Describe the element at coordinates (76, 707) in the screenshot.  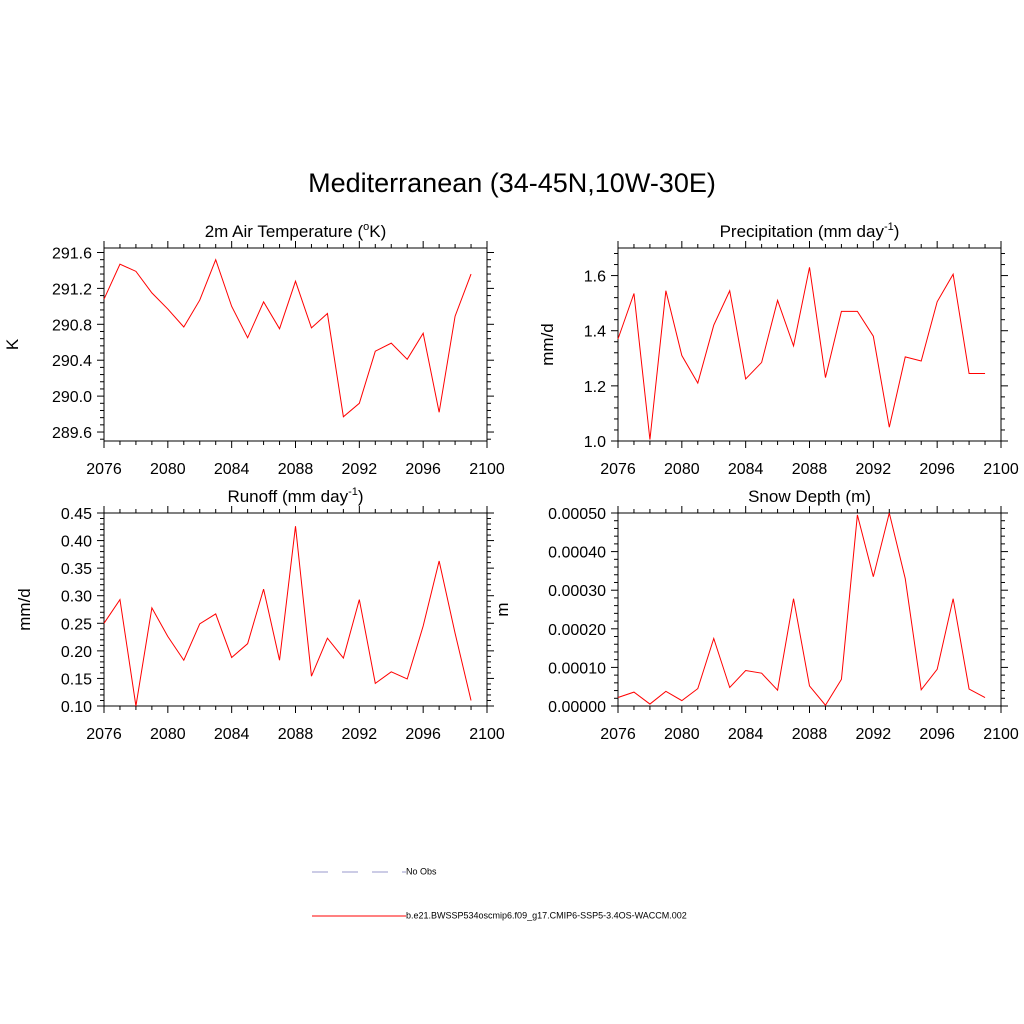
I see `y-tick-label: 0.10` at that location.